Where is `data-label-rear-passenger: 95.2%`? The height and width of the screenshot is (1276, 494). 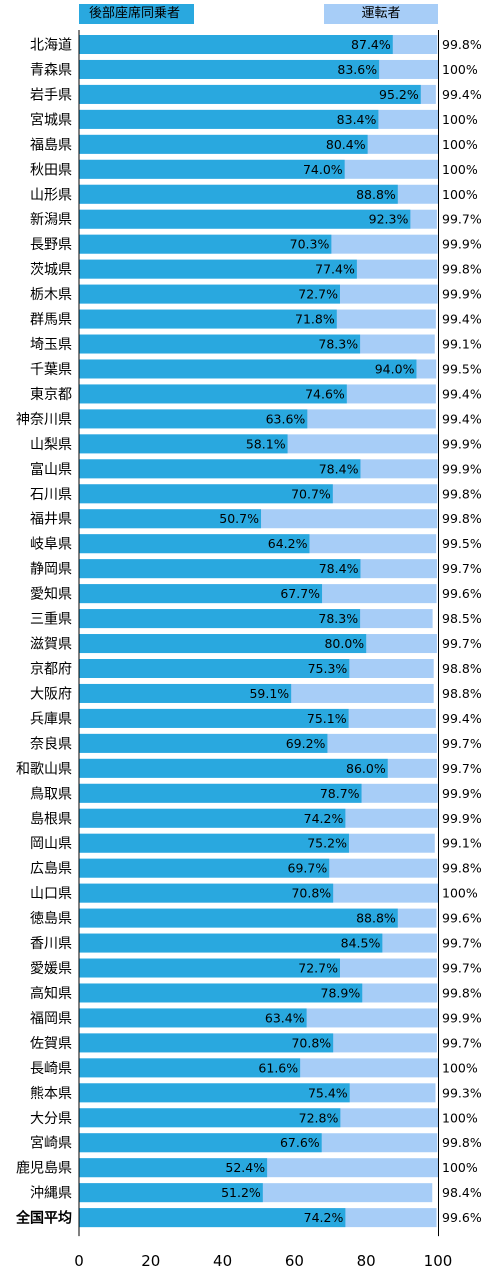
data-label-rear-passenger: 95.2% is located at coordinates (399, 94).